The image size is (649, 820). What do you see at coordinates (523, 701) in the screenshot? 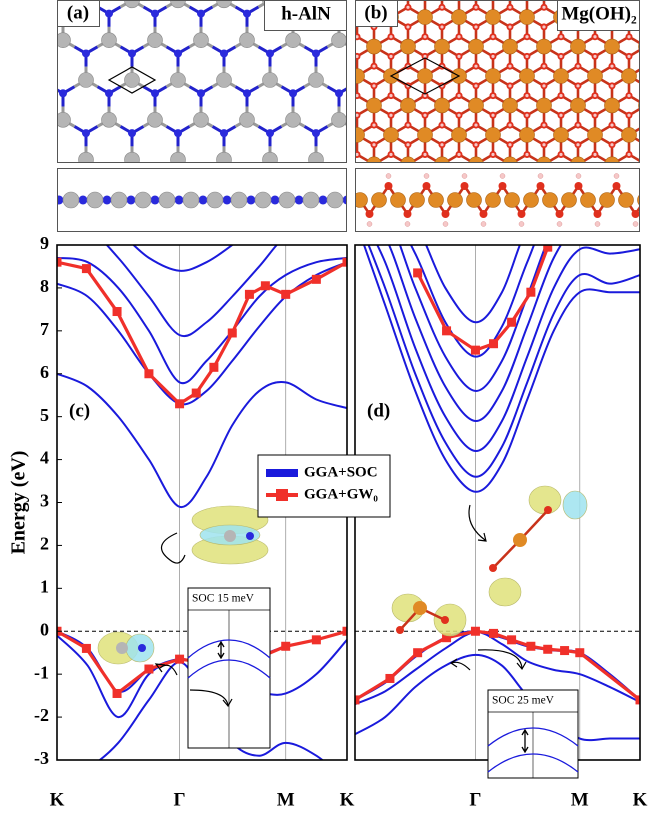
I see `inset-annotation: SOC 25 meV` at bounding box center [523, 701].